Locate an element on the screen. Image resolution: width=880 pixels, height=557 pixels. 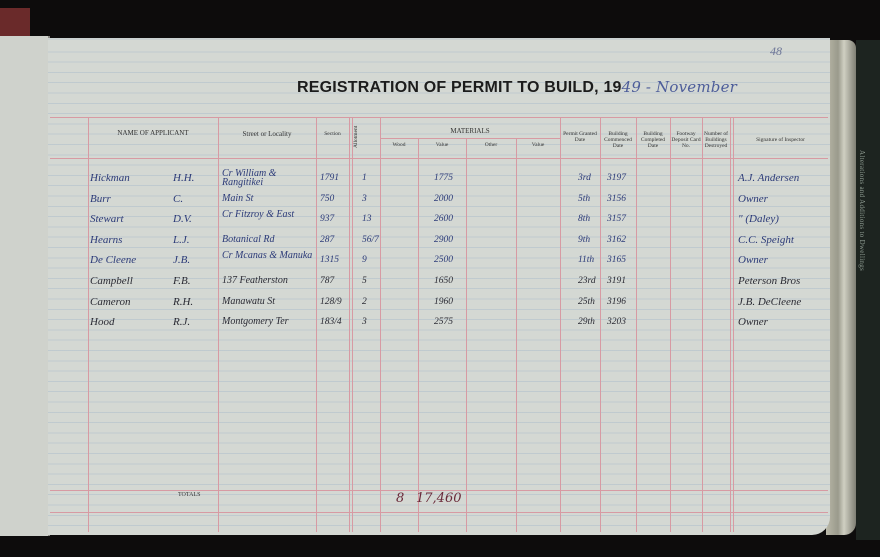
cell-section: 787 is located at coordinates (327, 281).